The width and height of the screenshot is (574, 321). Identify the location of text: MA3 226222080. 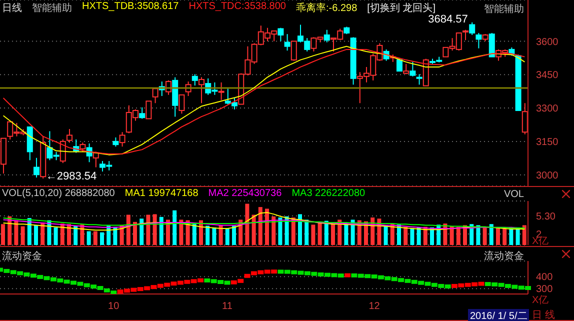
(329, 193).